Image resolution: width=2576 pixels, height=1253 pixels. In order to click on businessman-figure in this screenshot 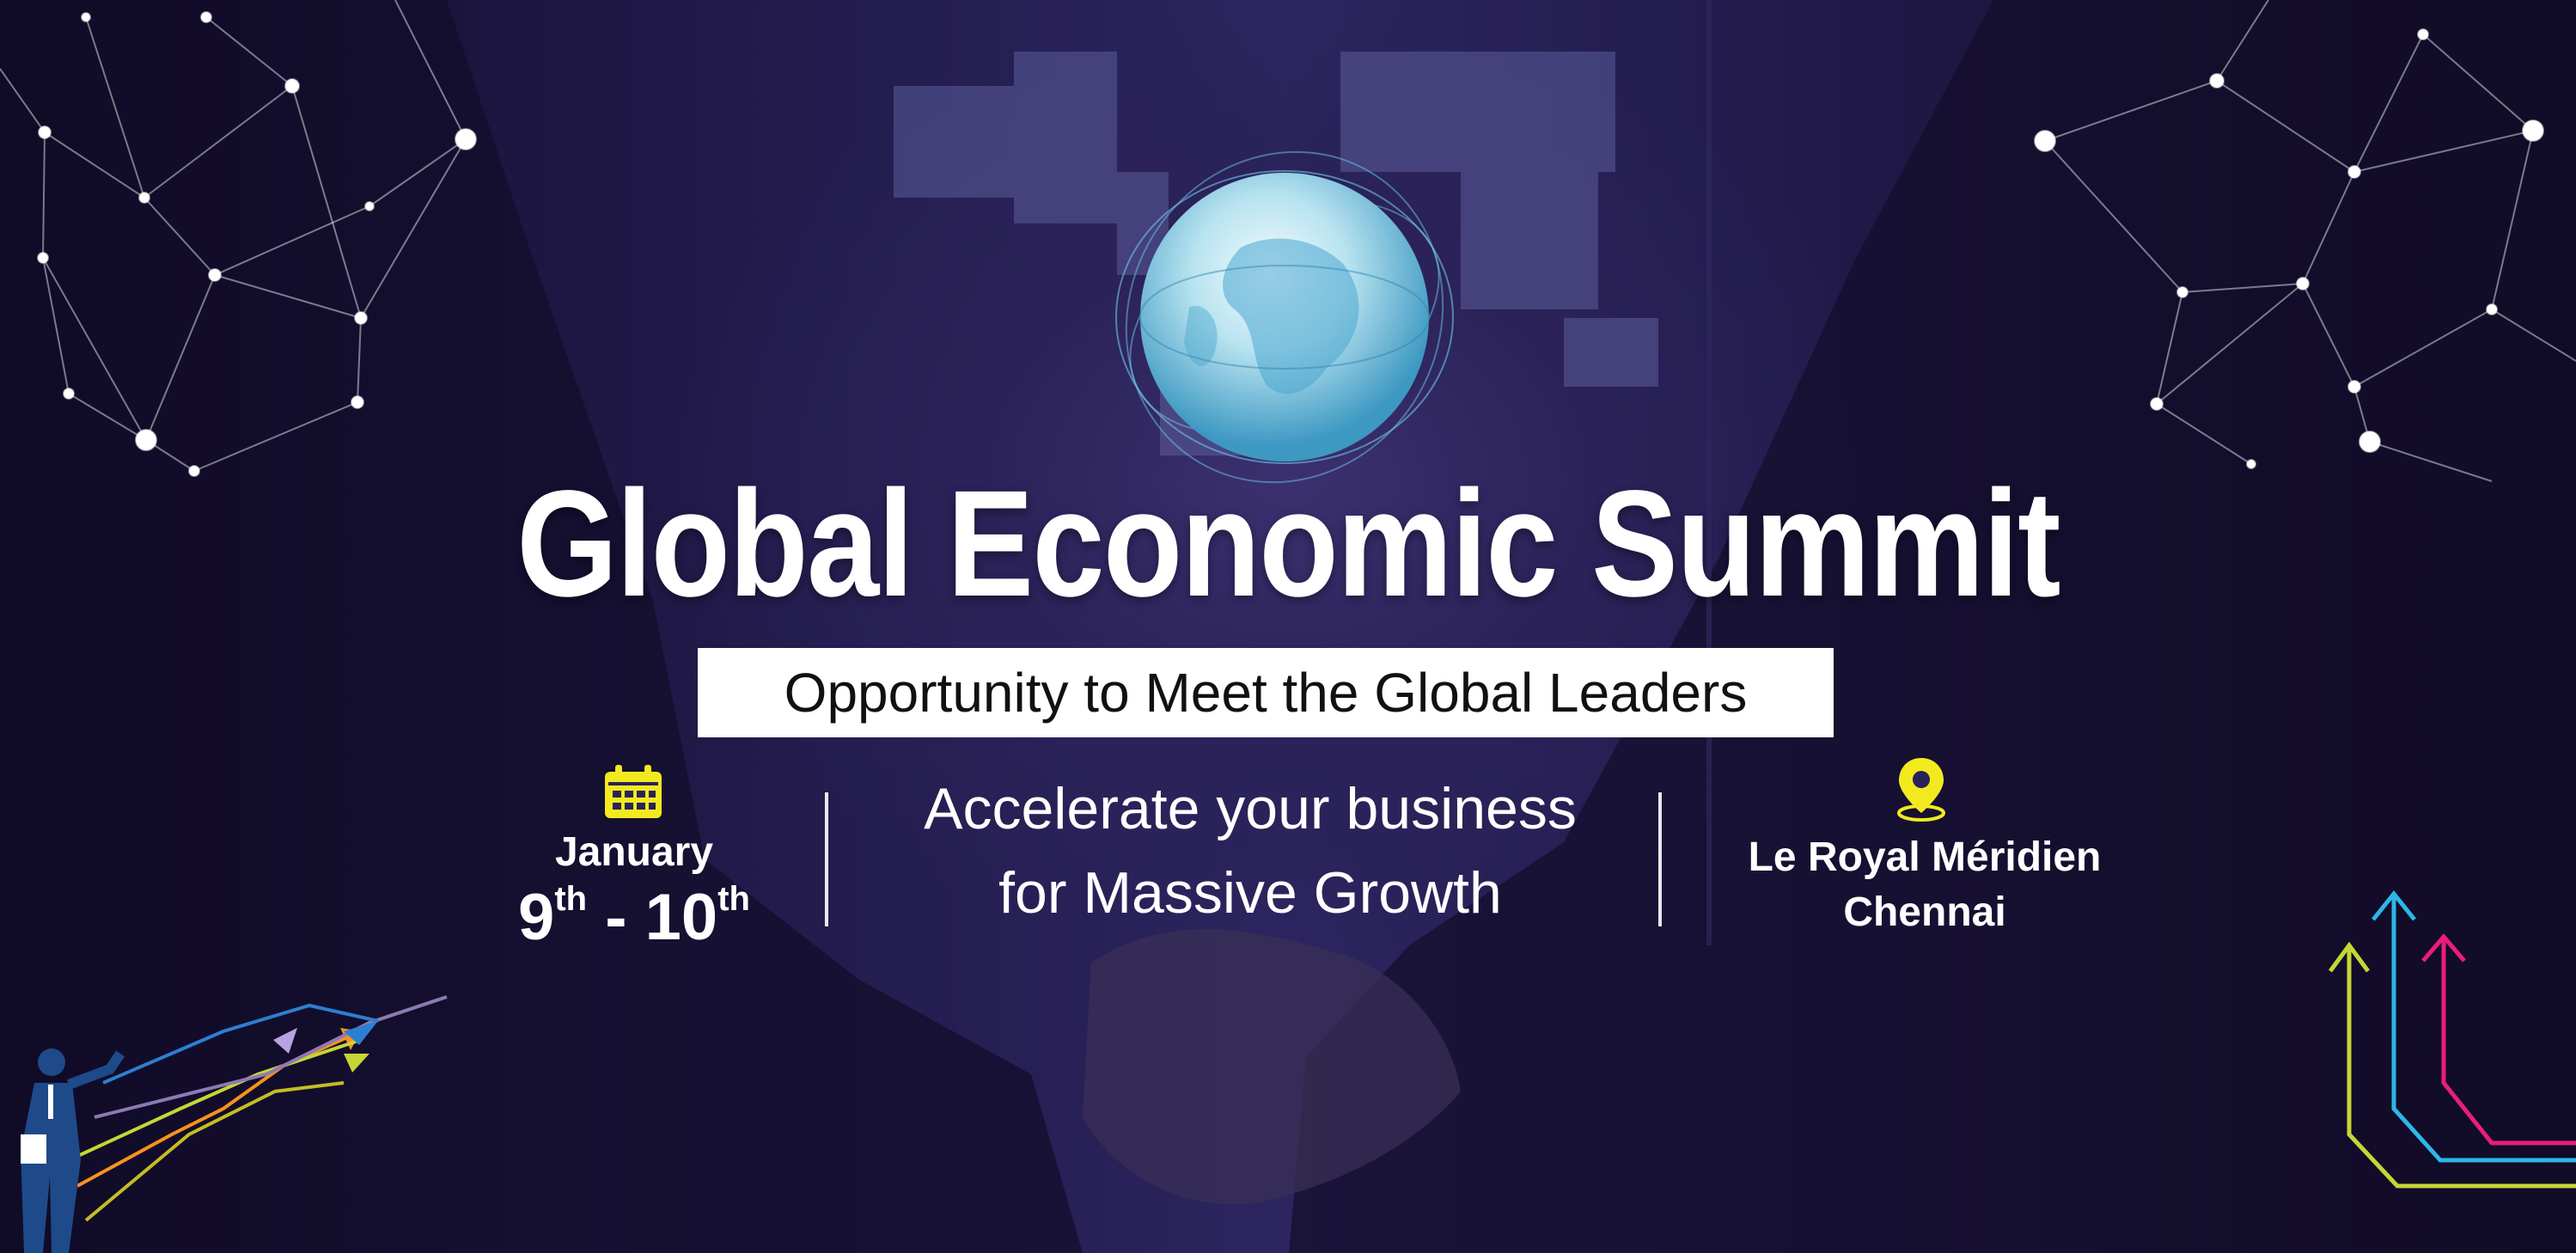, I will do `click(73, 1150)`.